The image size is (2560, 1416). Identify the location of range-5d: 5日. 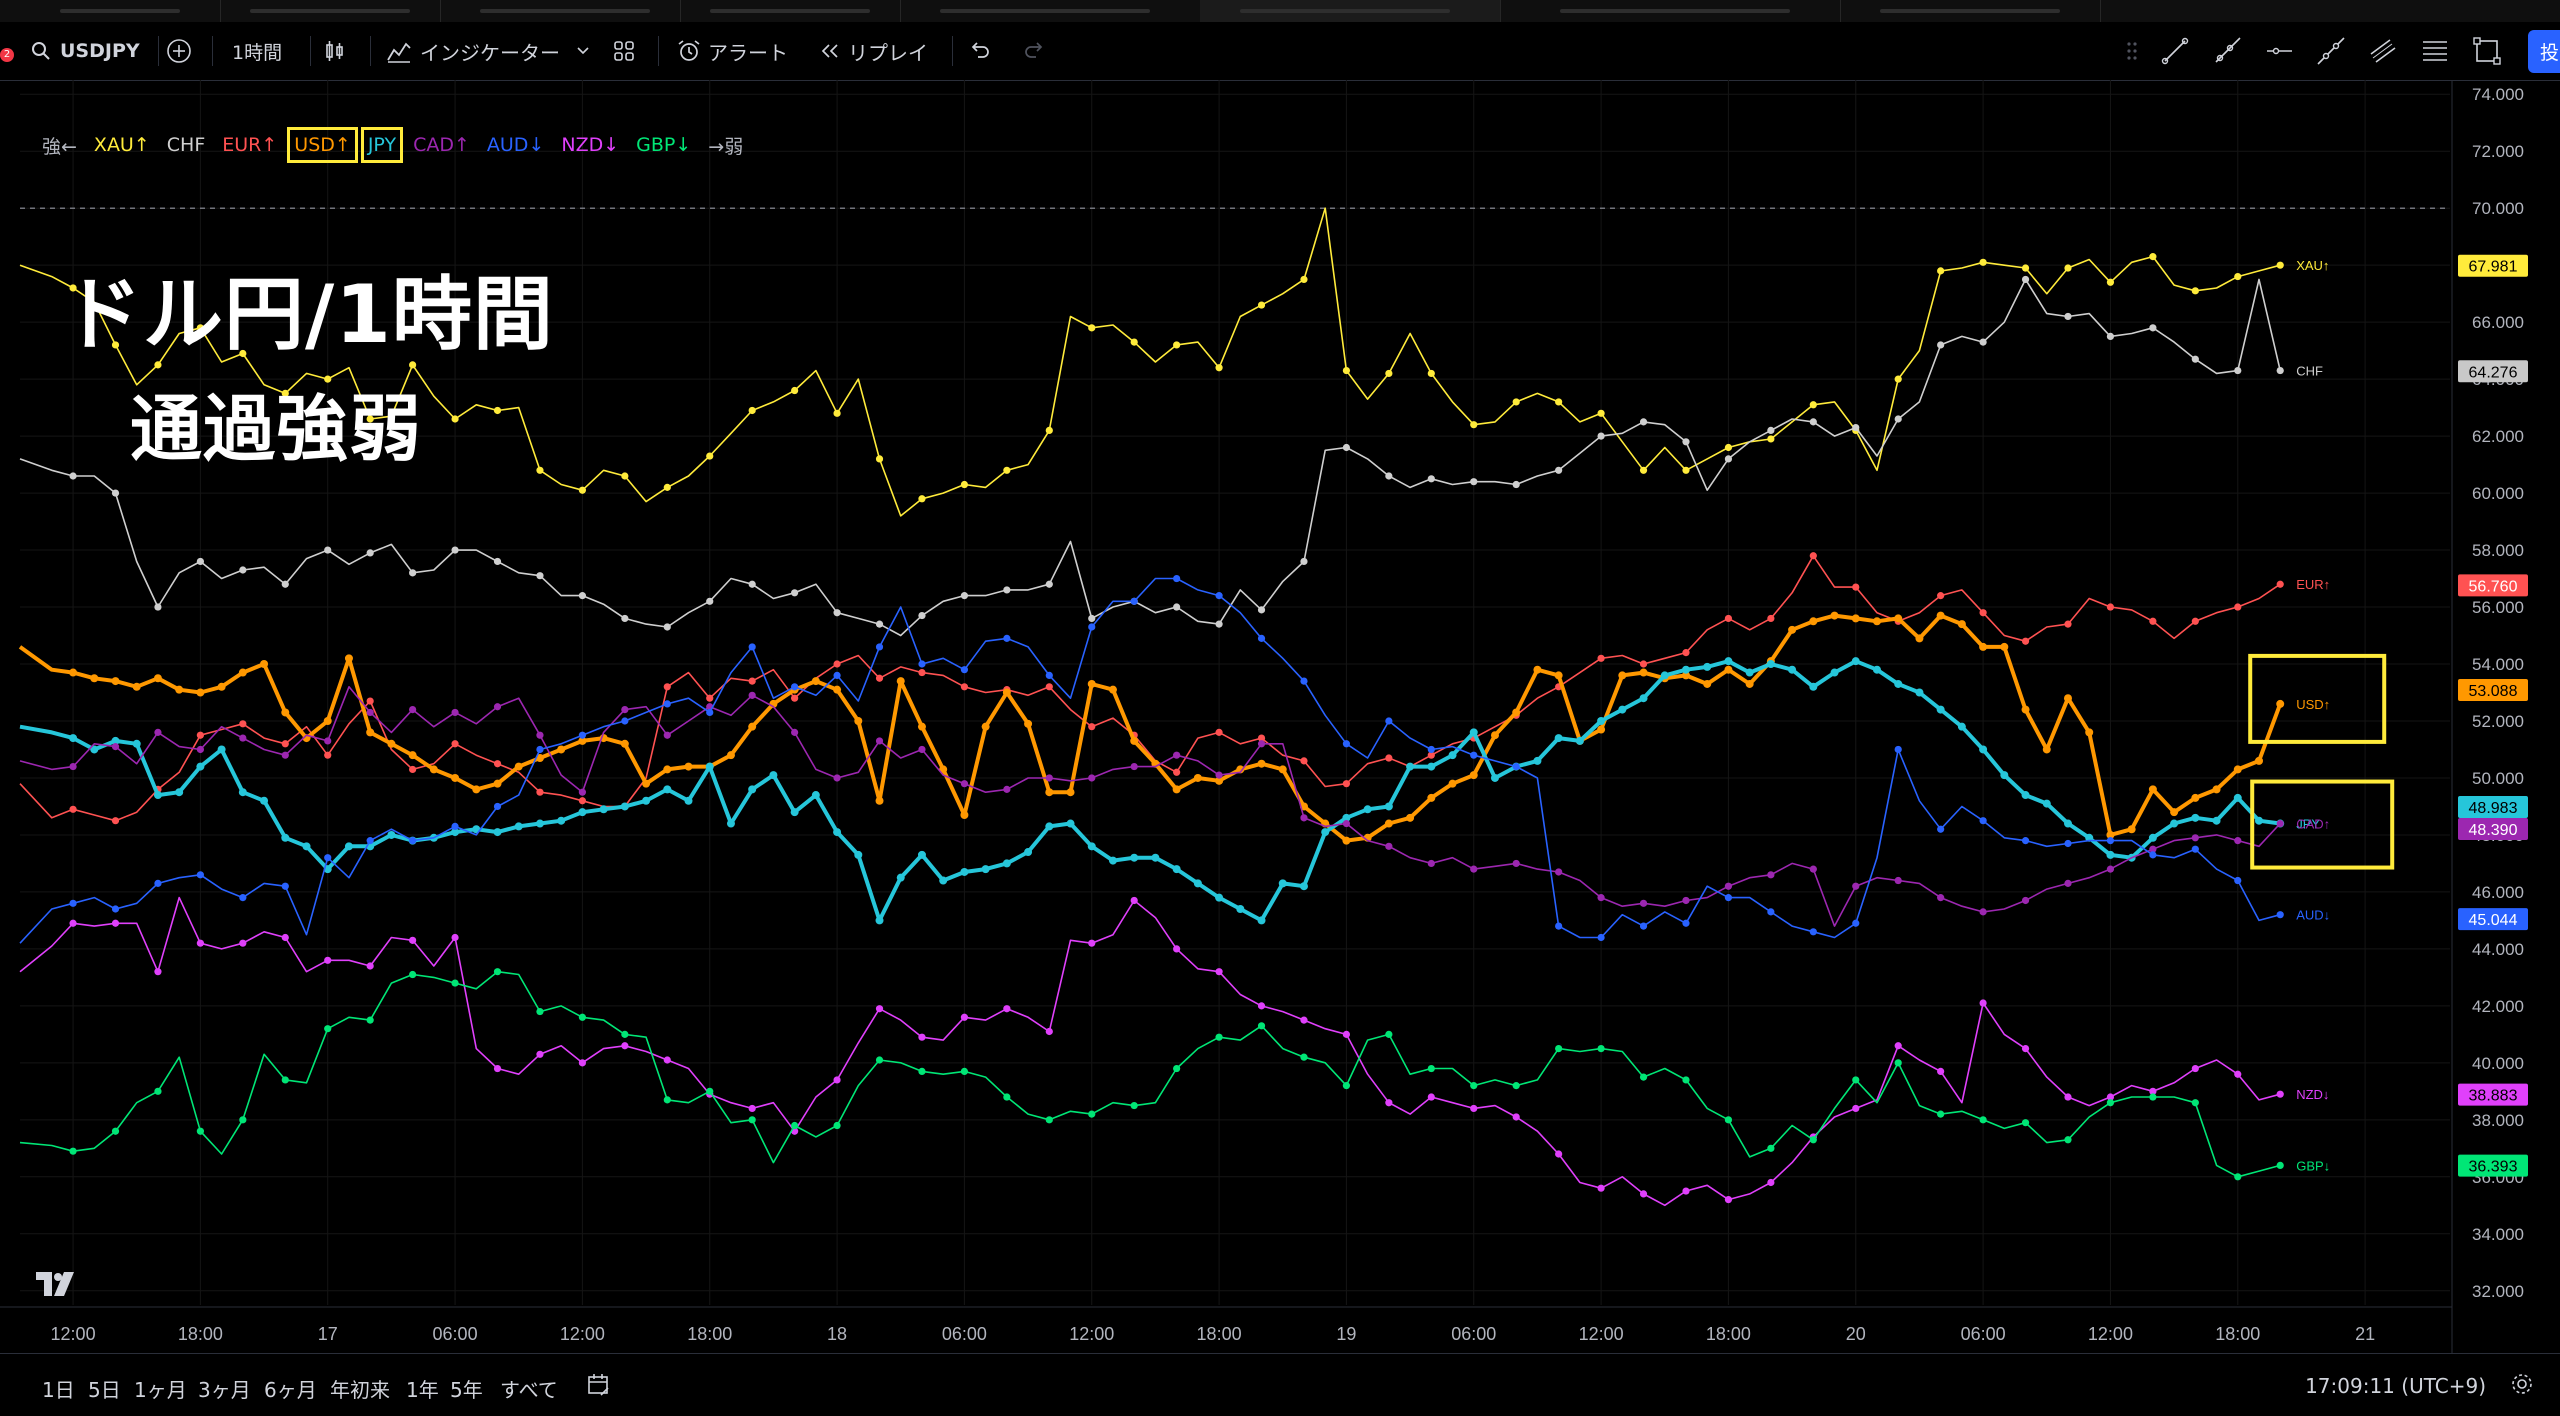
(104, 1390).